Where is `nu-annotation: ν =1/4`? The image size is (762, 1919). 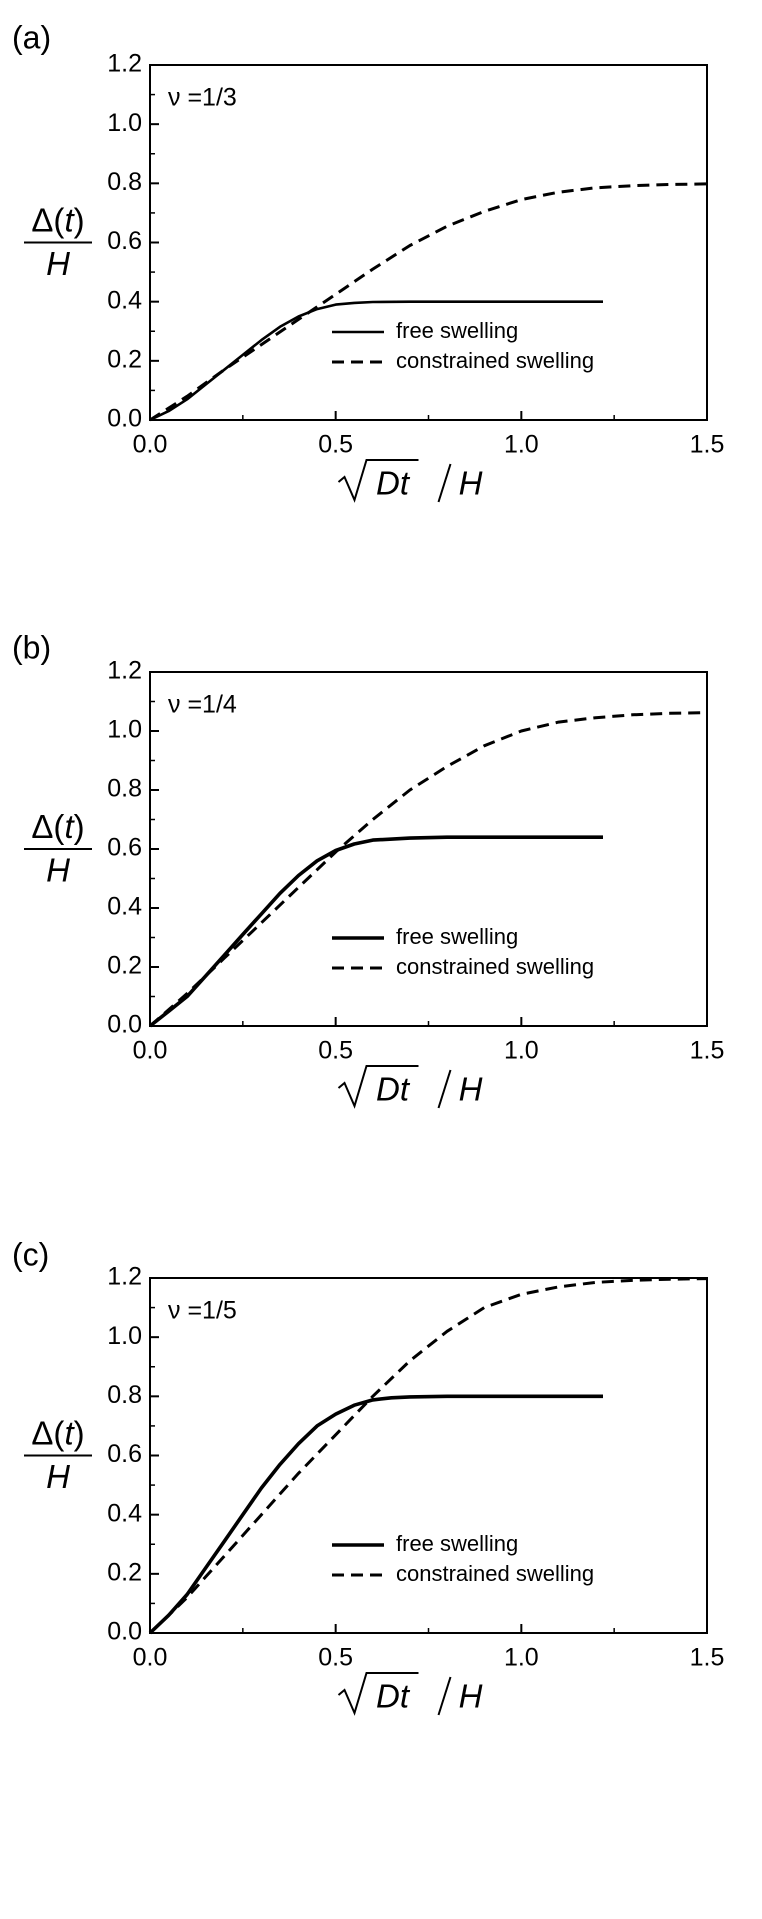 nu-annotation: ν =1/4 is located at coordinates (202, 705).